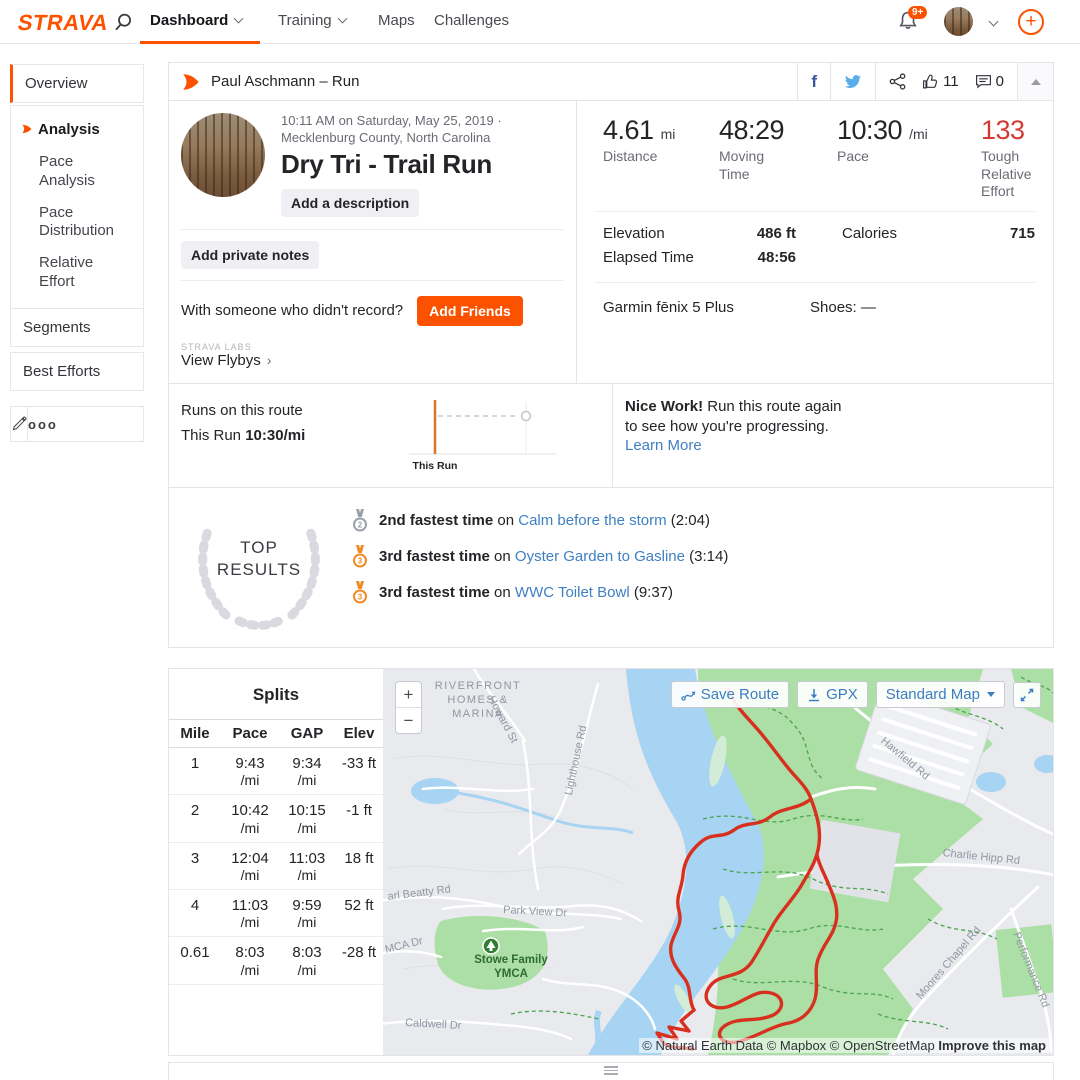 This screenshot has width=1080, height=1080. I want to click on sidebar-item-analysis: Analysis, so click(77, 130).